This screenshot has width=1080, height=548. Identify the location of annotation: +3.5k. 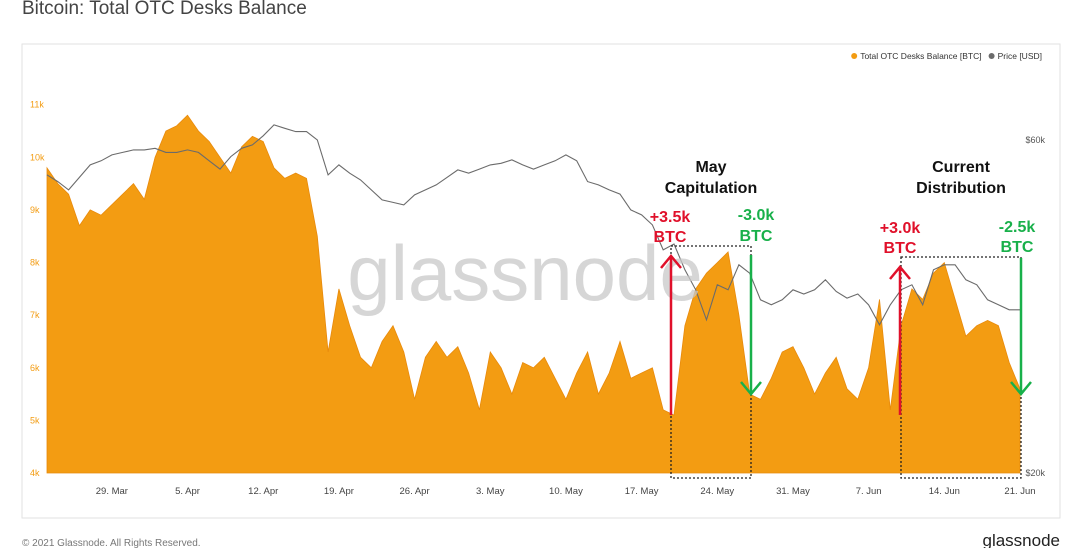
(670, 217).